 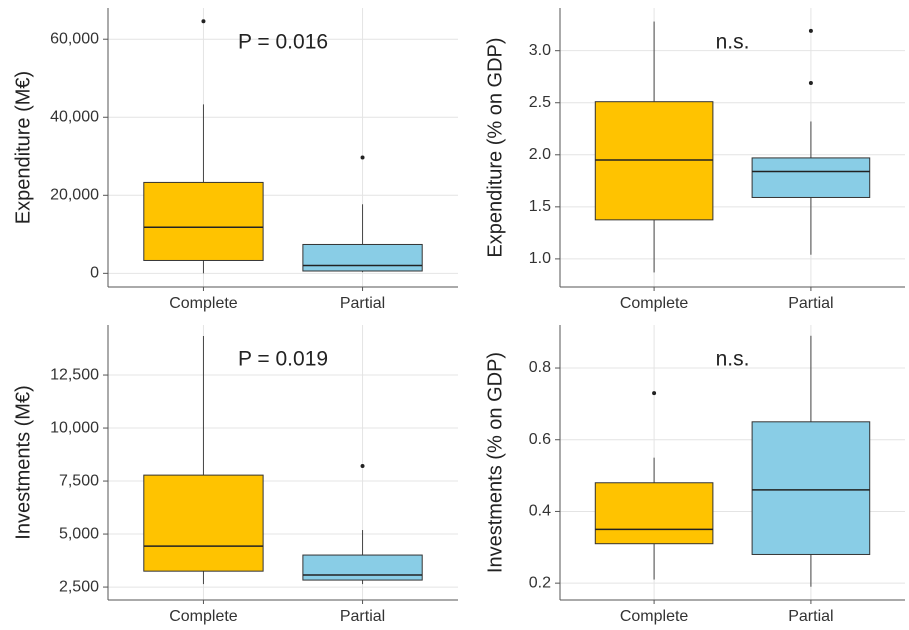 I want to click on y-tick-label: 1.5, so click(x=540, y=206).